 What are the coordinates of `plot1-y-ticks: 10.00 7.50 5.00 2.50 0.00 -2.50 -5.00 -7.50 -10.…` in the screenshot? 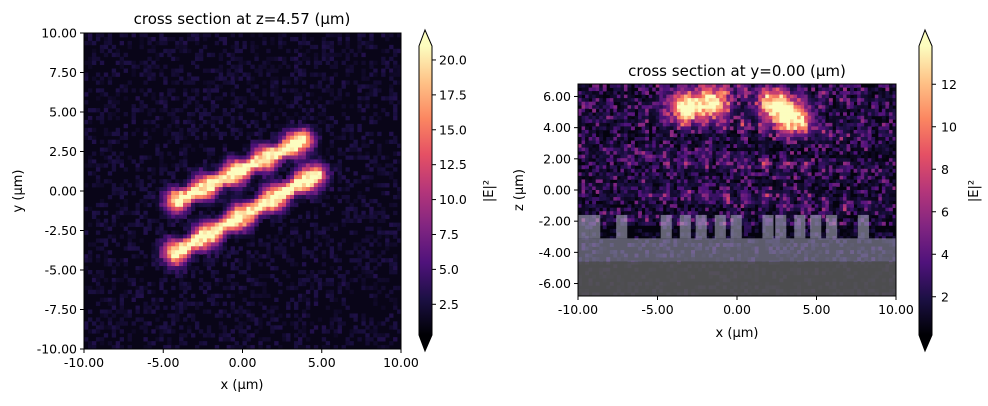 It's located at (60, 191).